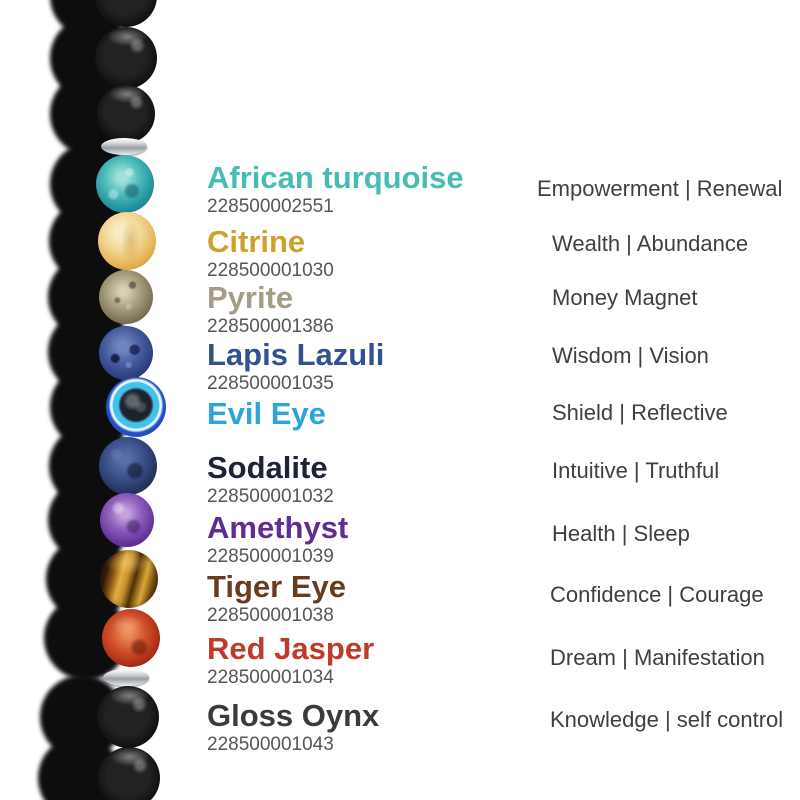  I want to click on stone-meaning: Health | Sleep, so click(621, 533).